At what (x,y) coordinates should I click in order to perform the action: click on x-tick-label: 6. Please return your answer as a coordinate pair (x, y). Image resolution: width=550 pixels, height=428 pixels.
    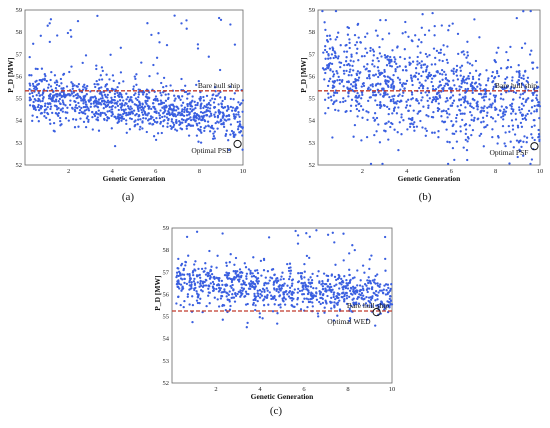
    Looking at the image, I should click on (304, 389).